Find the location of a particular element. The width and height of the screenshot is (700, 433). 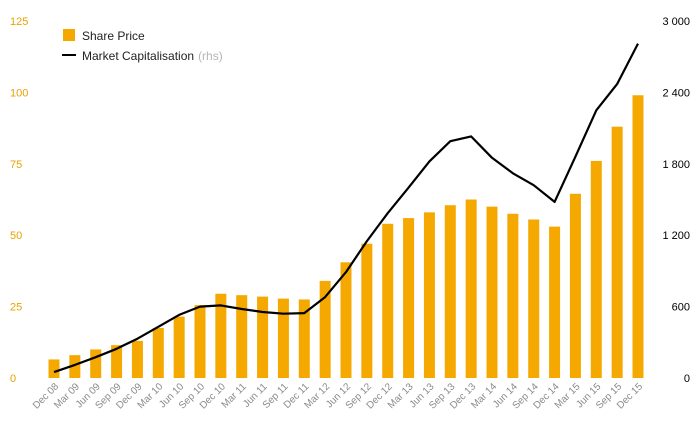

legend-swatch-share-price is located at coordinates (69, 35).